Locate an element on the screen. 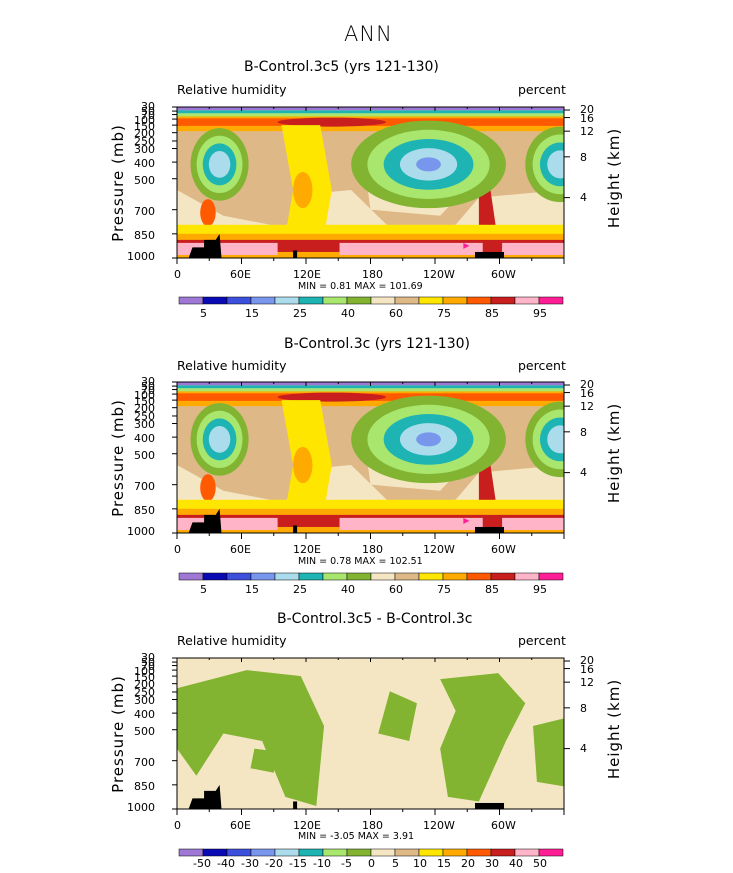 The height and width of the screenshot is (873, 733). panel3-height-tick: 4 is located at coordinates (583, 748).